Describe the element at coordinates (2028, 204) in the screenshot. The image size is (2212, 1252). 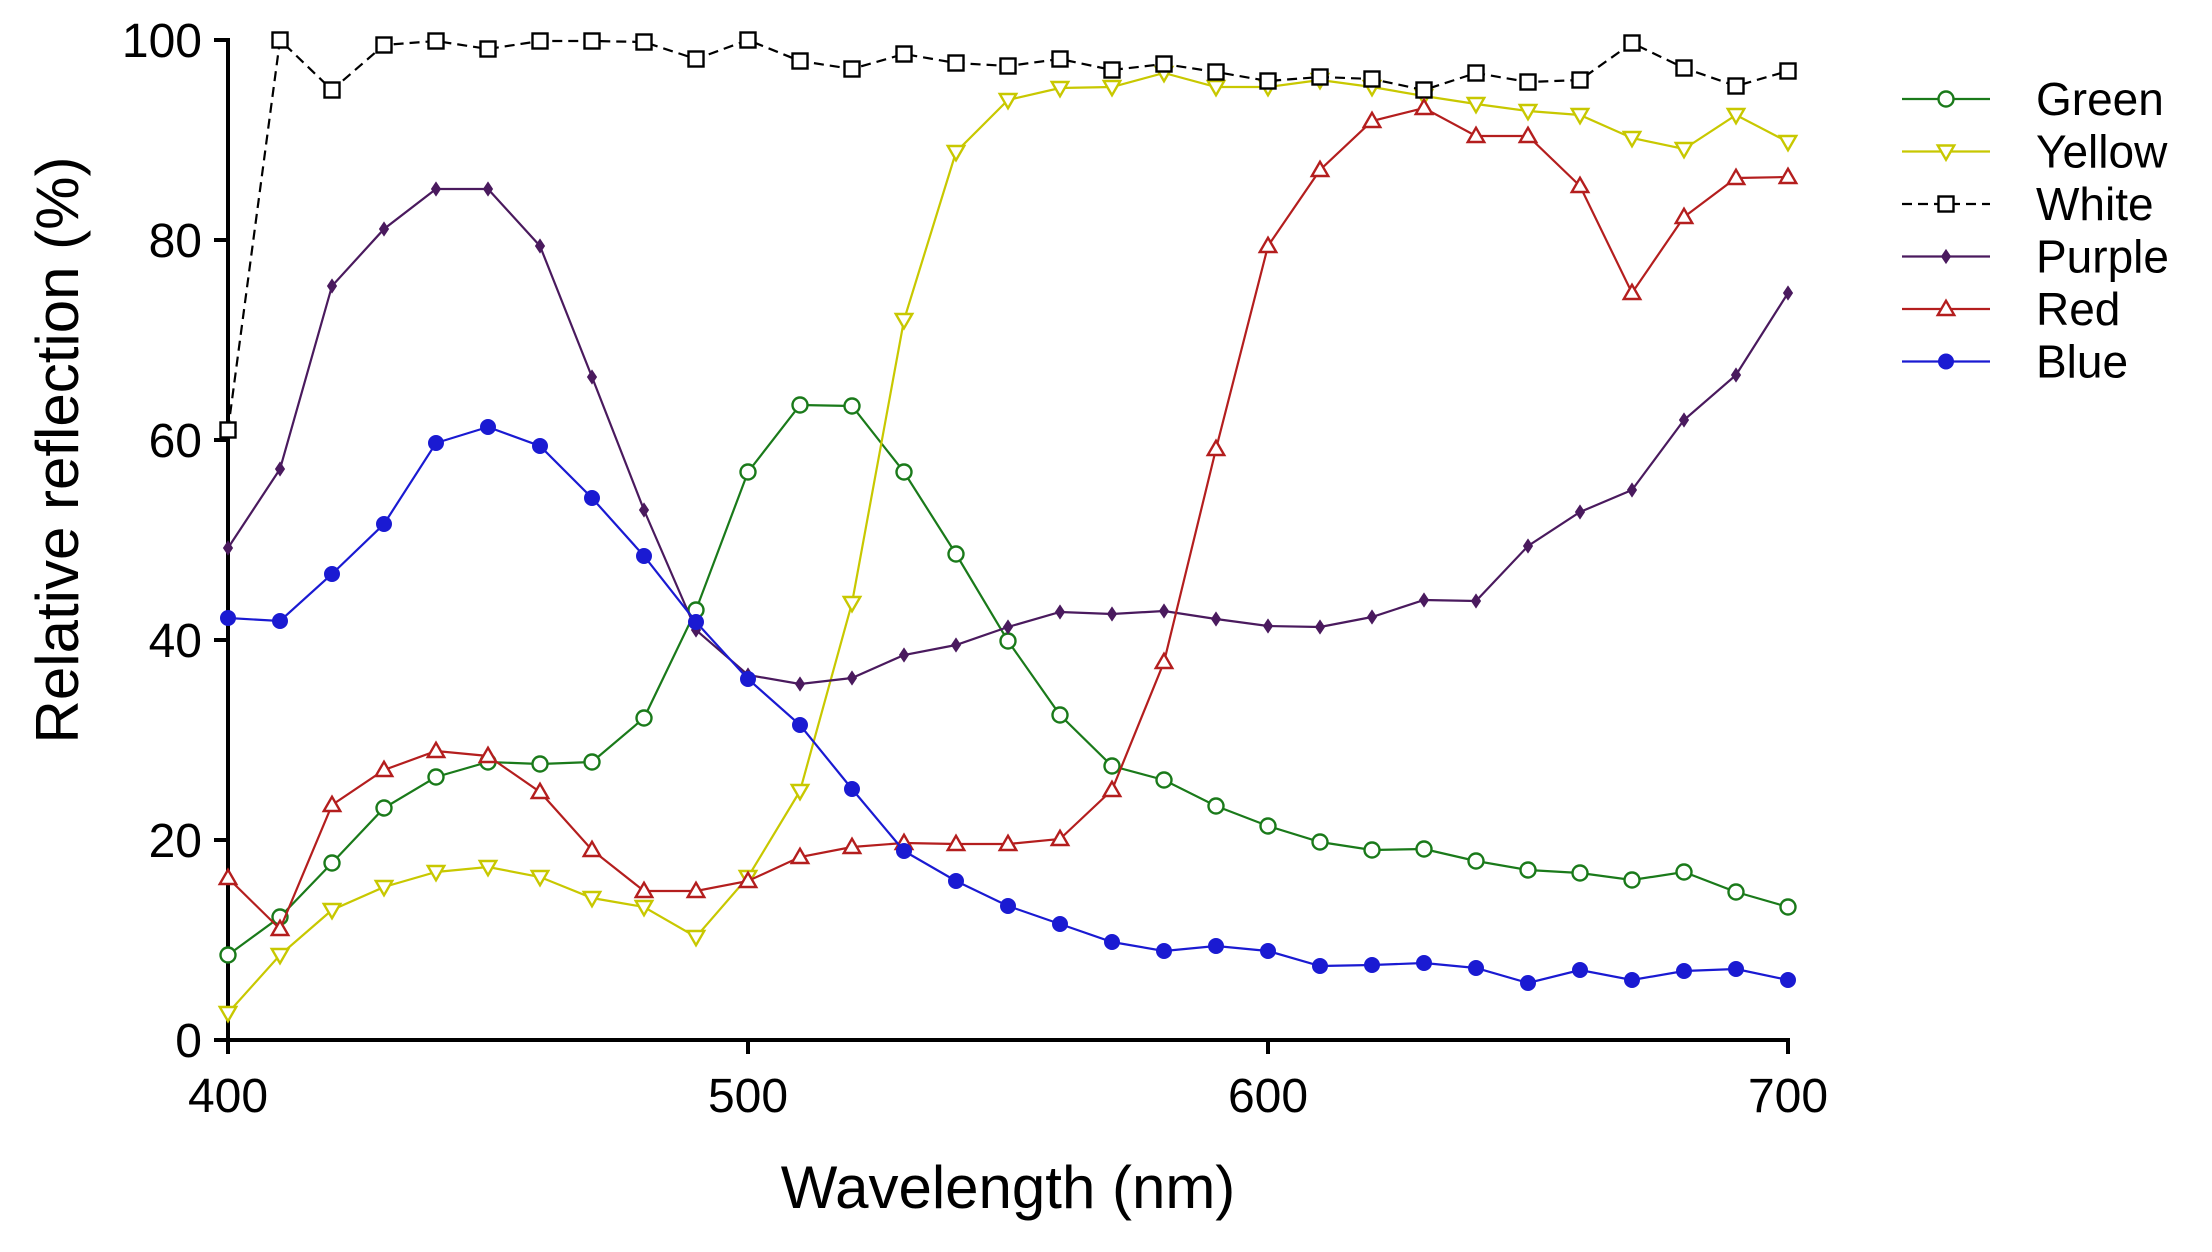
I see `legend-item-white: White` at that location.